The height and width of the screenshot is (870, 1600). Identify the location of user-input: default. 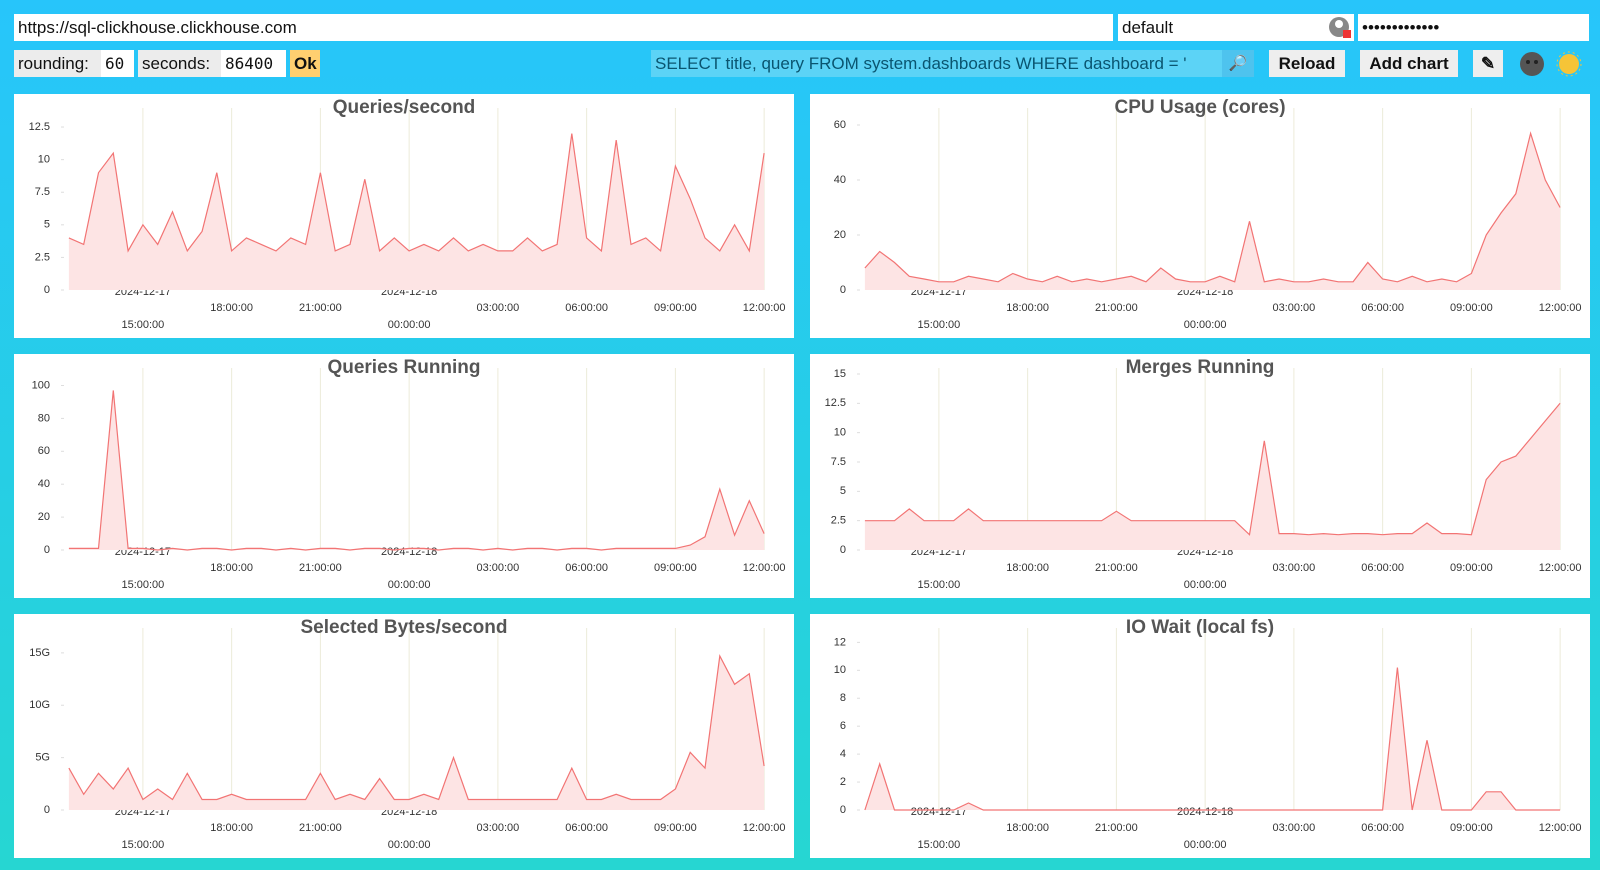
(1236, 27).